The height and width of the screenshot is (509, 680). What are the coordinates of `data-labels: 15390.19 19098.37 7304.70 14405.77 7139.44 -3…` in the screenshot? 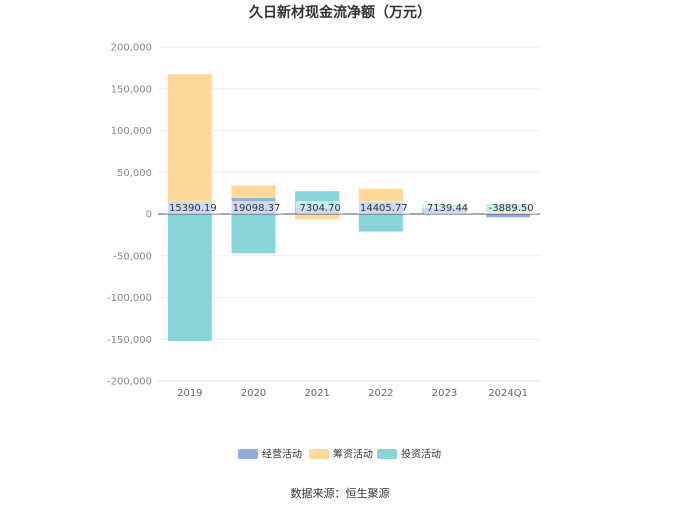 It's located at (352, 207).